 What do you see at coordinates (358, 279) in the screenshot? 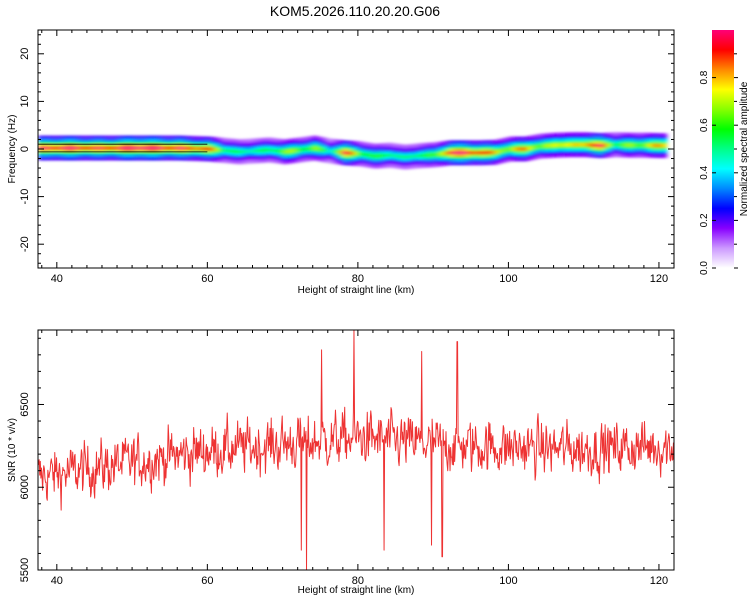
I see `x-tick-label: 80` at bounding box center [358, 279].